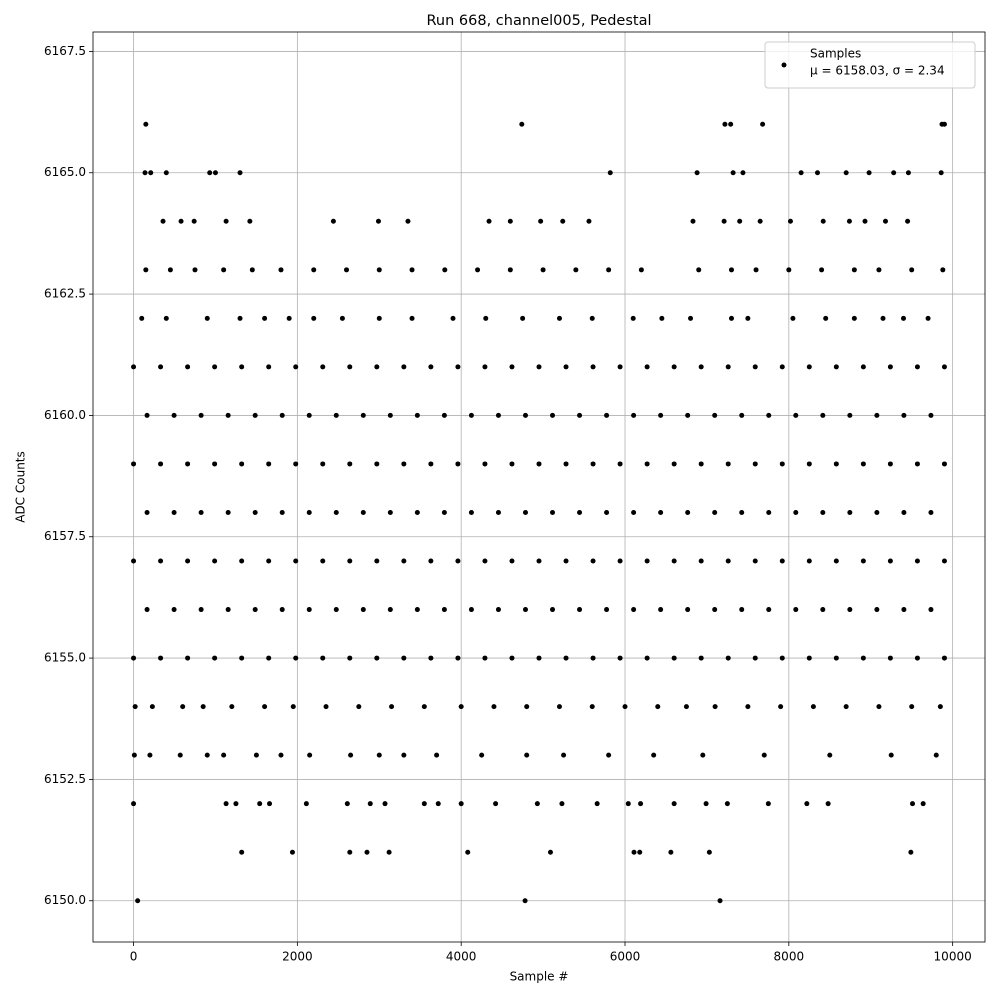 This screenshot has height=1000, width=1000. Describe the element at coordinates (65, 51) in the screenshot. I see `y-tick-label: 6167.5` at that location.